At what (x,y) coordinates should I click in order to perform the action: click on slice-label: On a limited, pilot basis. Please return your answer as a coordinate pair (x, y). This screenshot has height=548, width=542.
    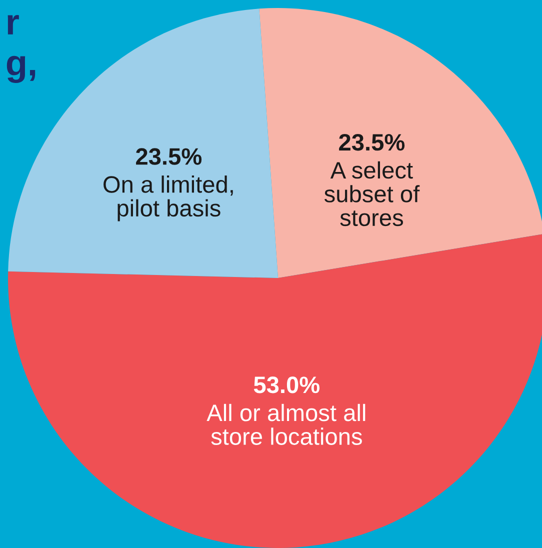
    Looking at the image, I should click on (168, 199).